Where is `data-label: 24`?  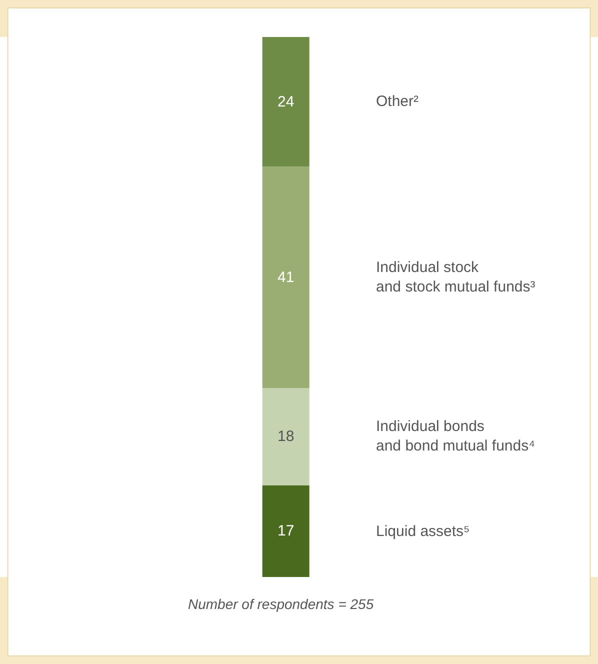
data-label: 24 is located at coordinates (285, 101).